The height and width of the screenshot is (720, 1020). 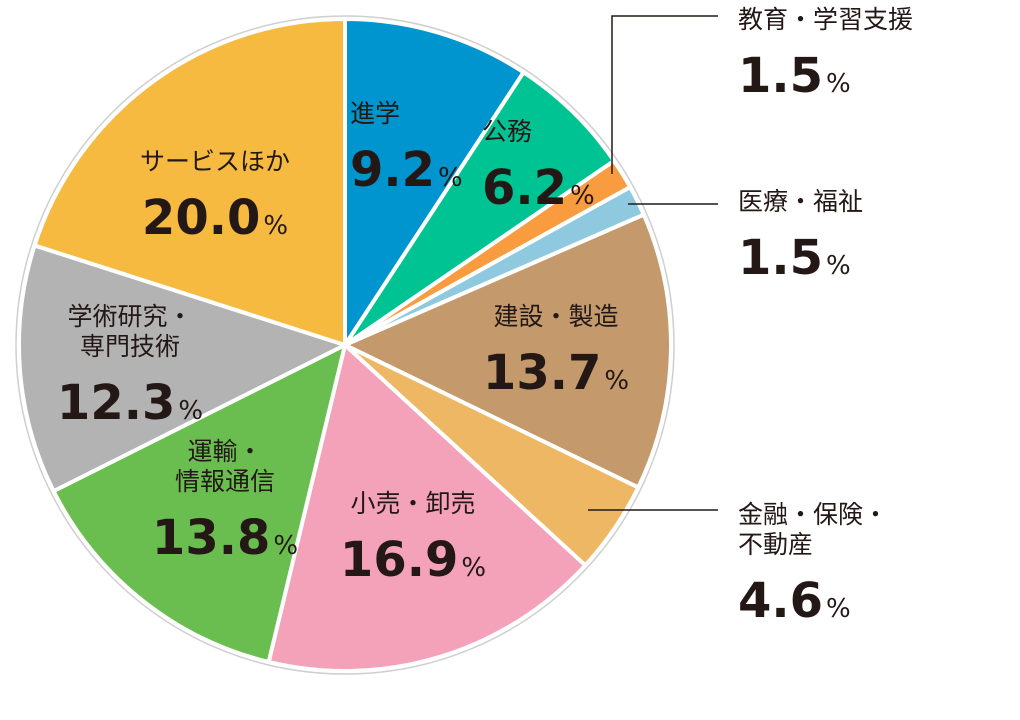 I want to click on slice-name-label: 公務, so click(x=507, y=131).